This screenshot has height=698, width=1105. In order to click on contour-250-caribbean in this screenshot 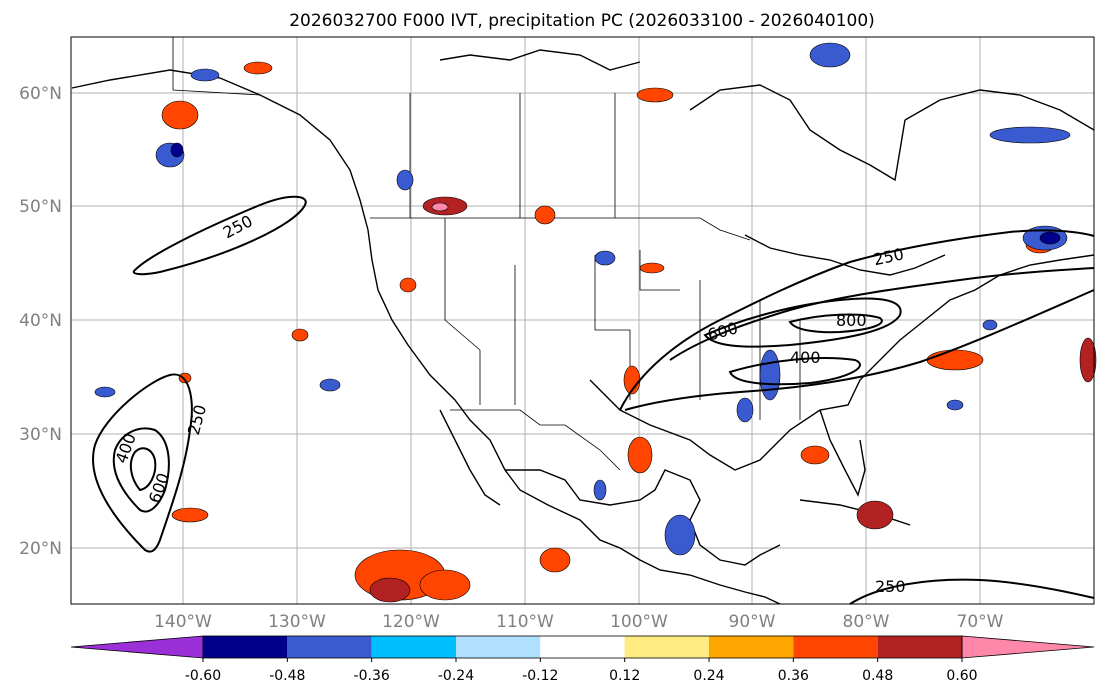, I will do `click(972, 591)`.